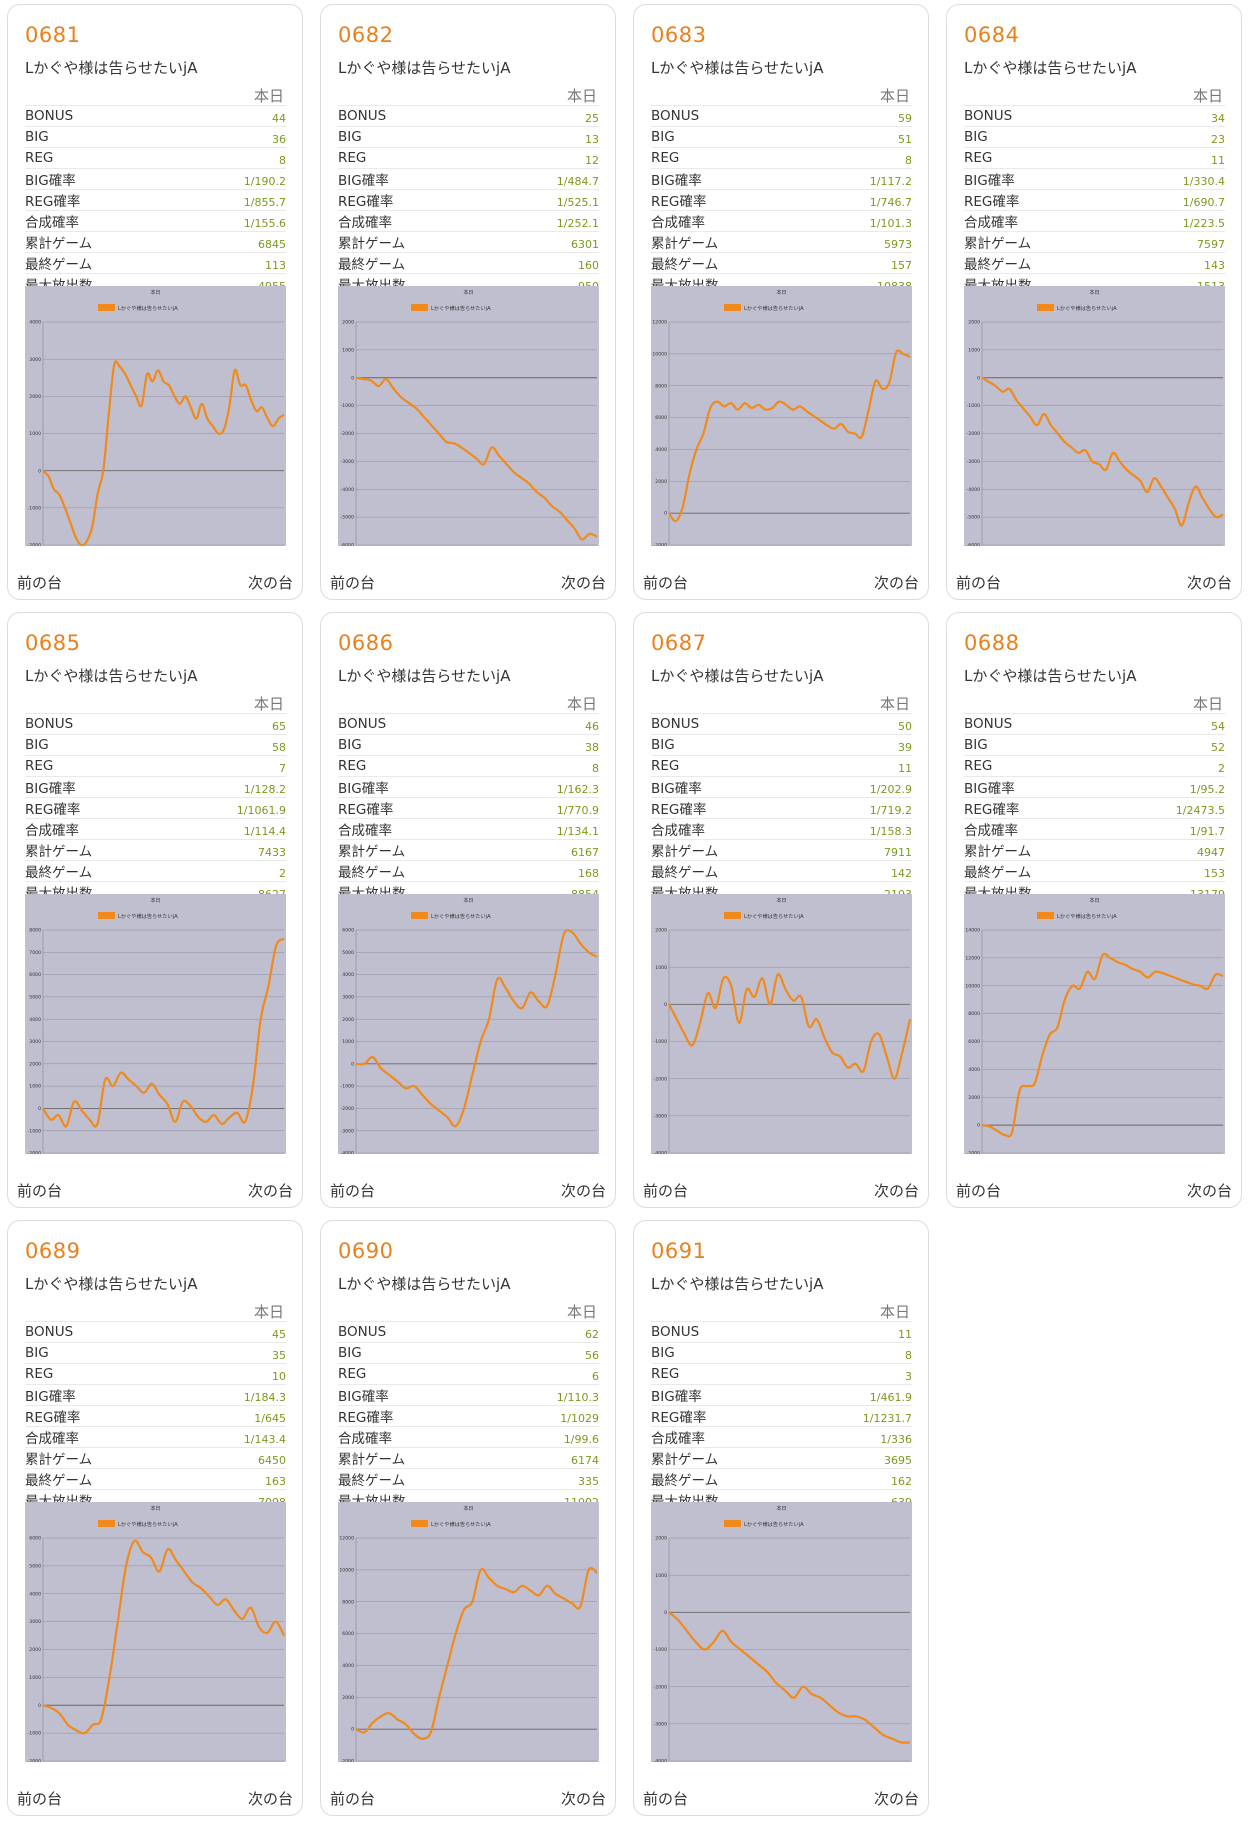  What do you see at coordinates (731, 242) in the screenshot?
I see `stat-label: 累計ゲーム` at bounding box center [731, 242].